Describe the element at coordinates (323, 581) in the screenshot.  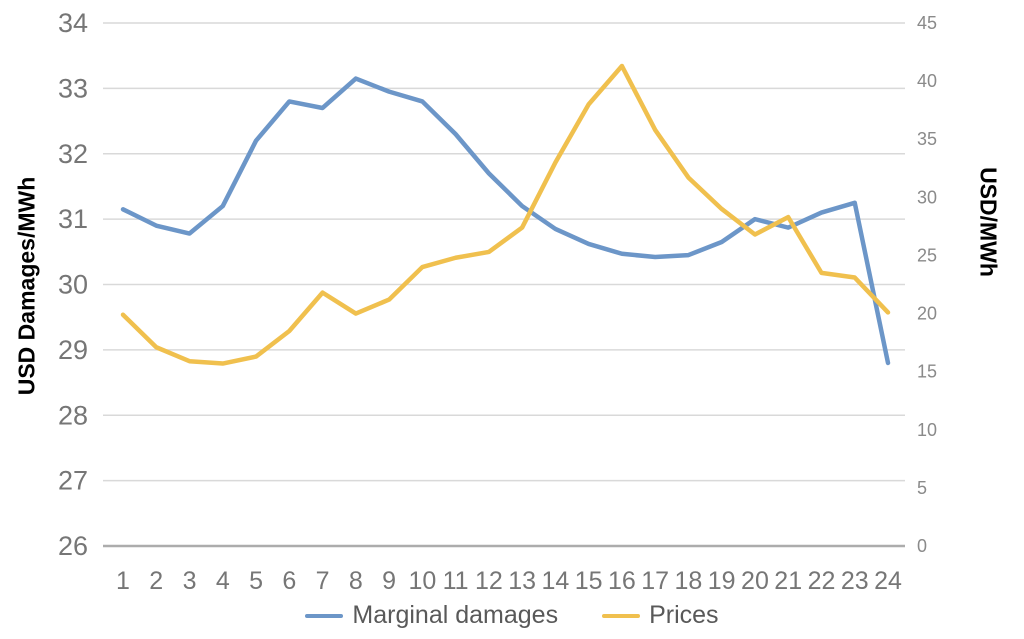
I see `x-axis-tick-label: 7` at that location.